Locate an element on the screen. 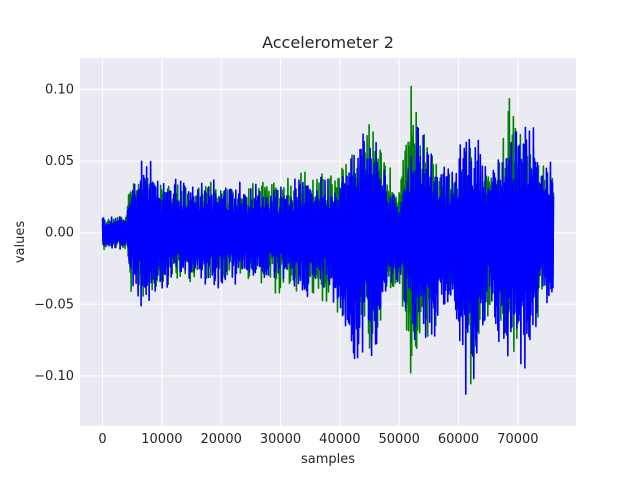  x-tick-label: 10000 is located at coordinates (161, 439).